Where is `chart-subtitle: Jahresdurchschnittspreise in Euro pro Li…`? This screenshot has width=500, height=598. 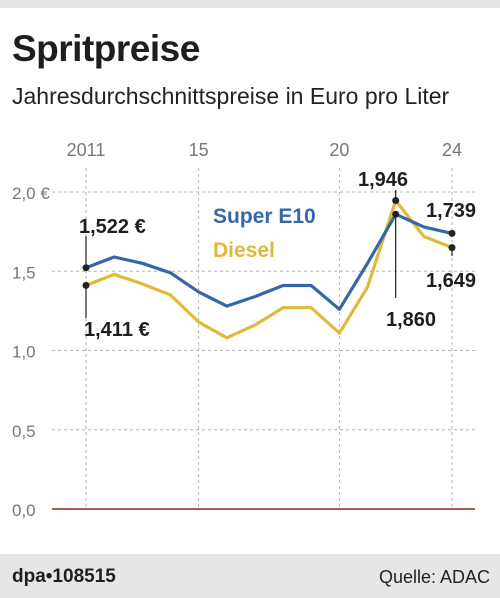 chart-subtitle: Jahresdurchschnittspreise in Euro pro Li… is located at coordinates (231, 96).